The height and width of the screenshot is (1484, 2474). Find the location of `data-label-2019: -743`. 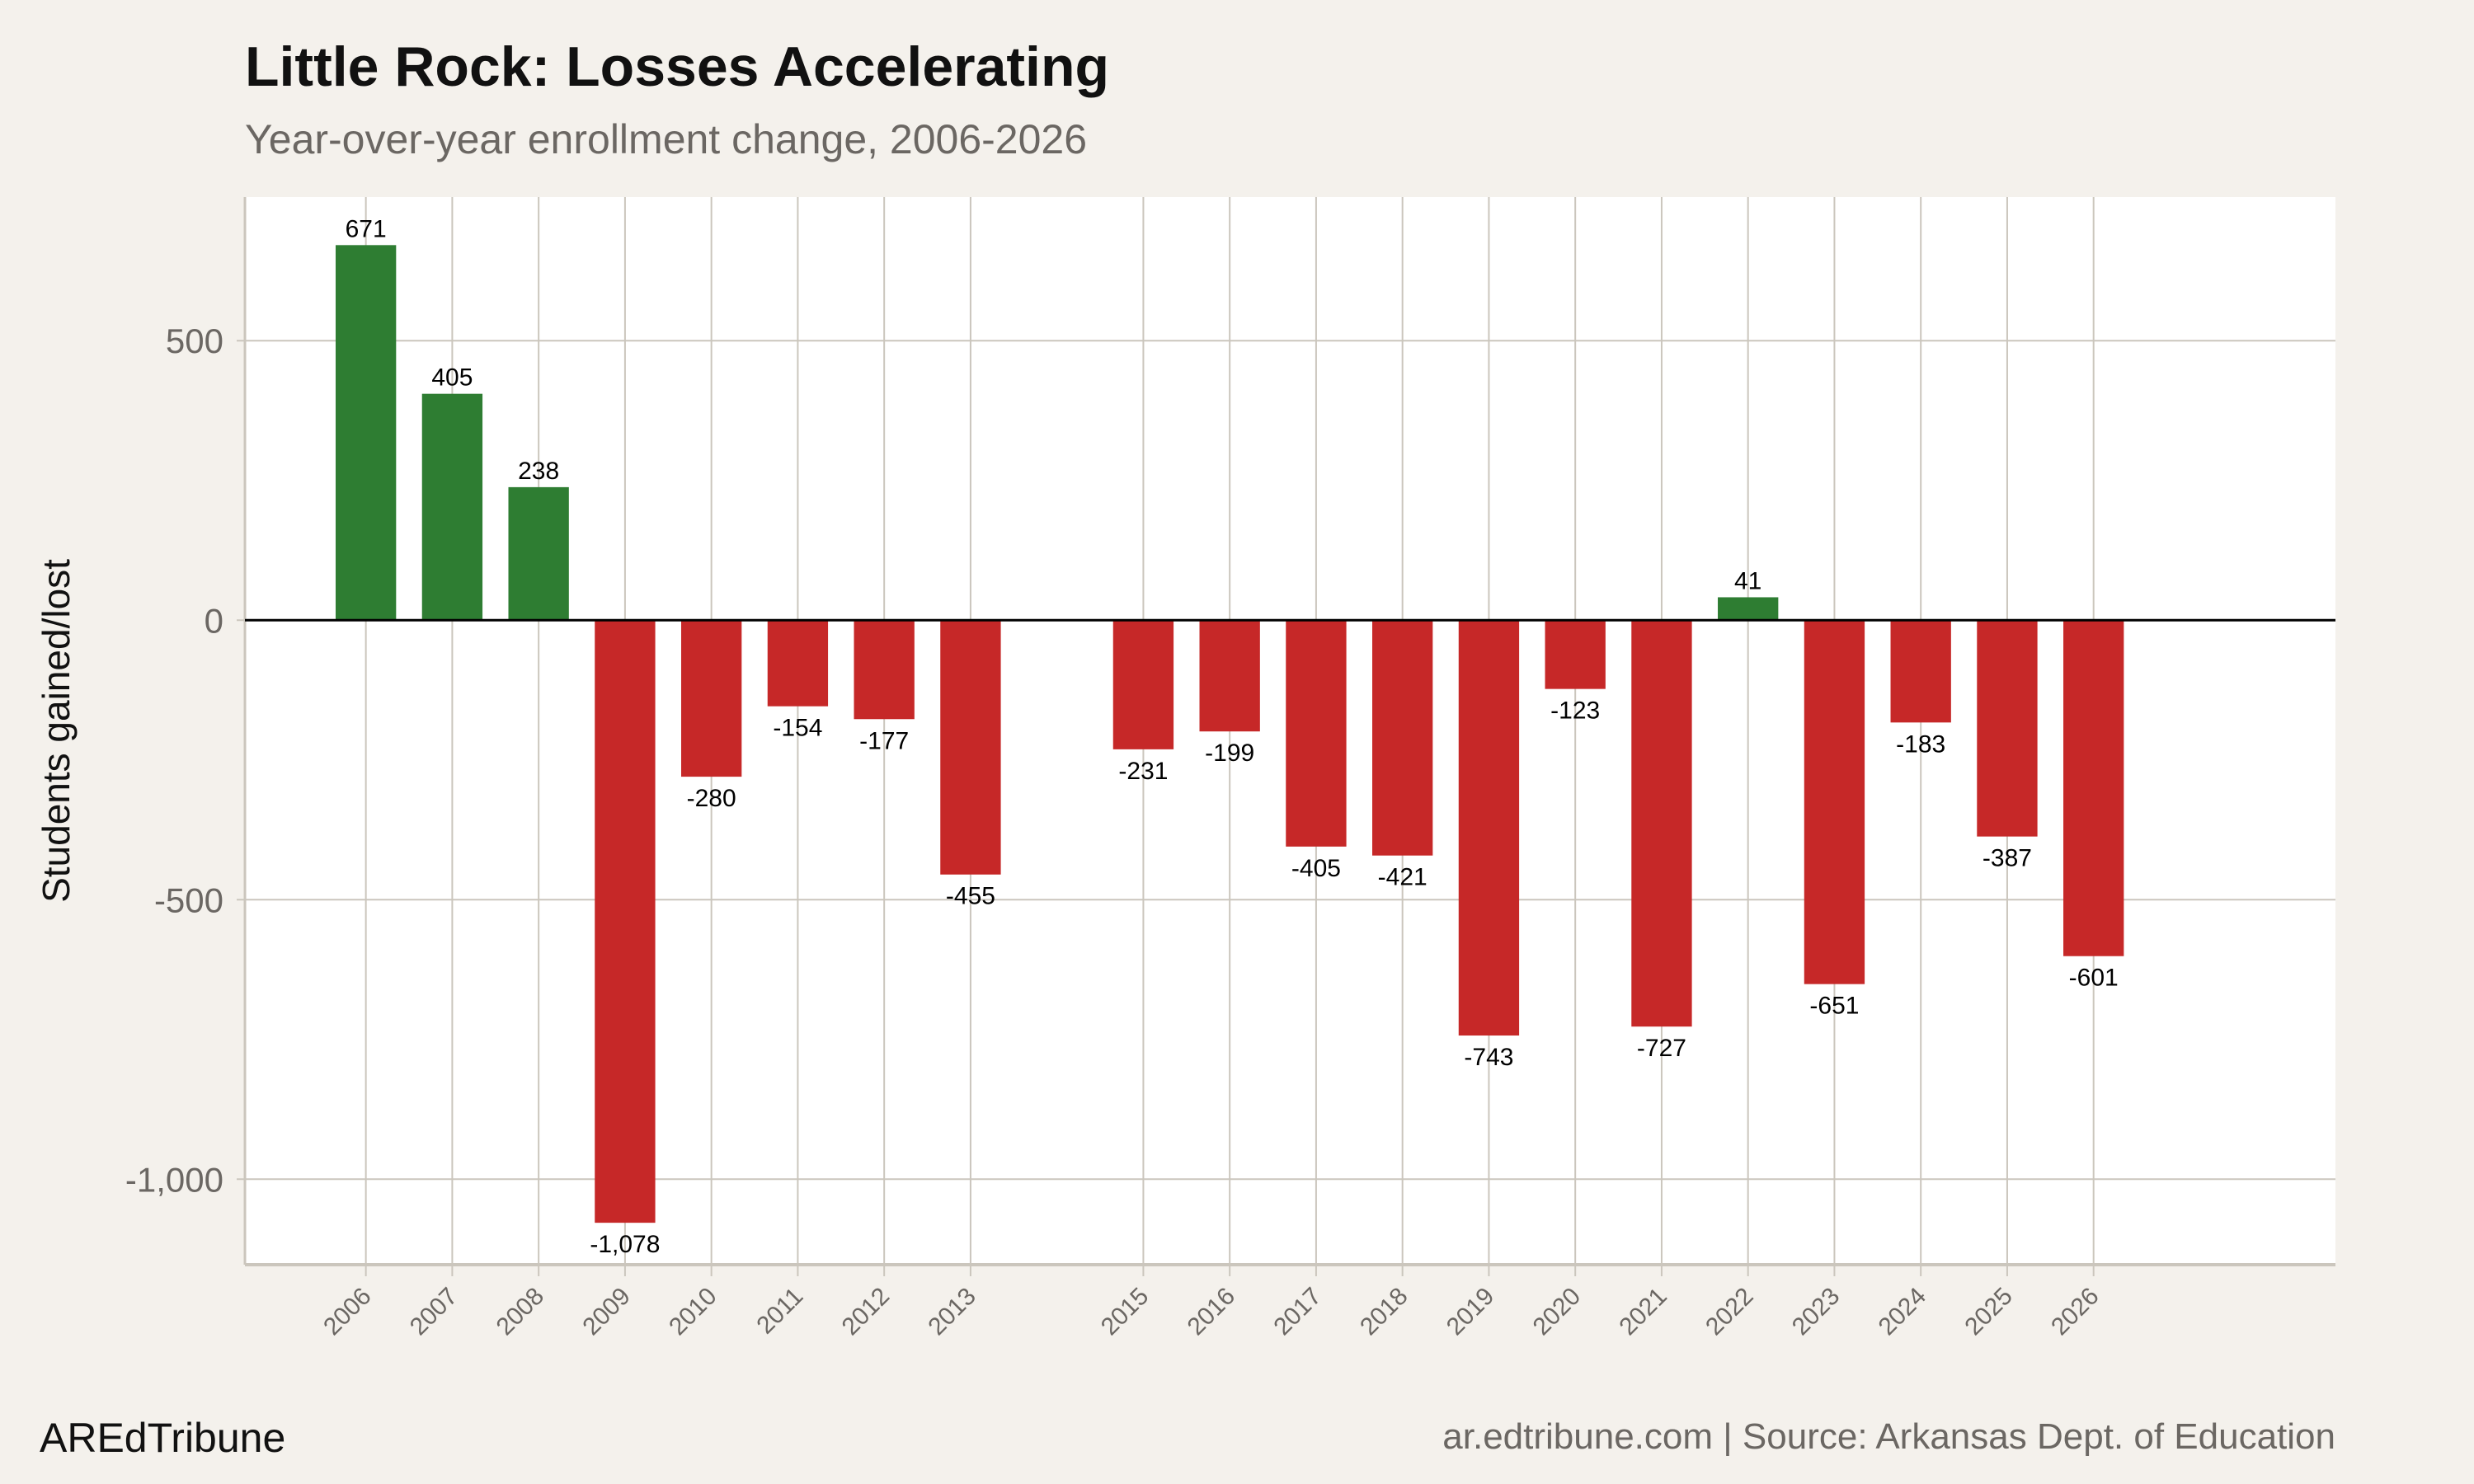

data-label-2019: -743 is located at coordinates (1488, 1057).